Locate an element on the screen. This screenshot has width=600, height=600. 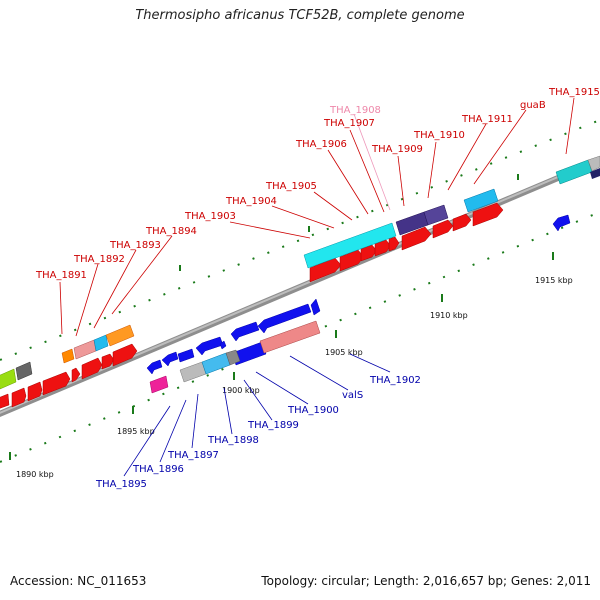
label-tha-1906: THA_1906 is located at coordinates (321, 144).